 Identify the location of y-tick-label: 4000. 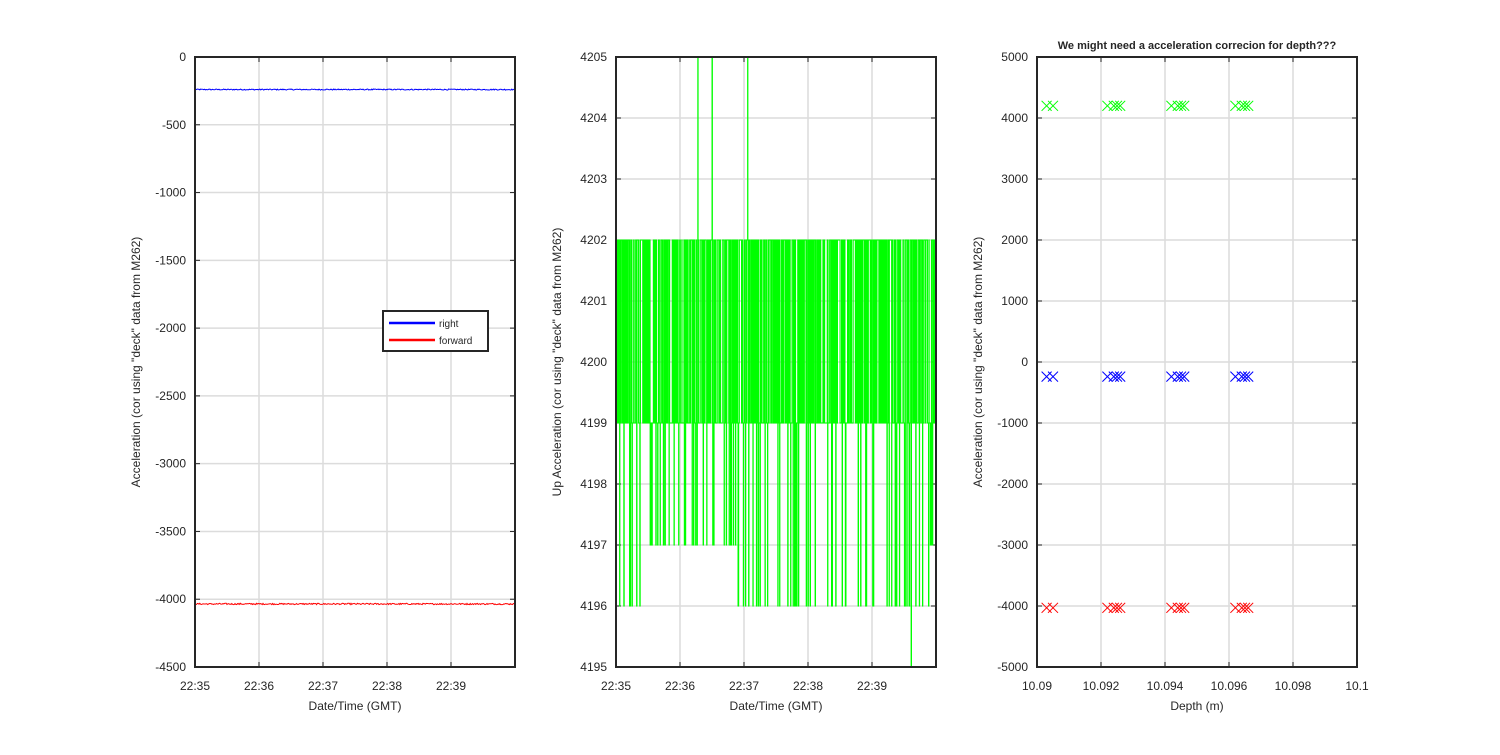
(1014, 118).